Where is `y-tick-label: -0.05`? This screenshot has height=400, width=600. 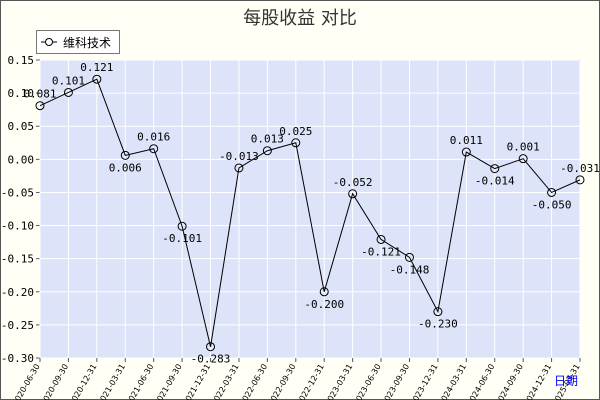
y-tick-label: -0.05 is located at coordinates (17, 192).